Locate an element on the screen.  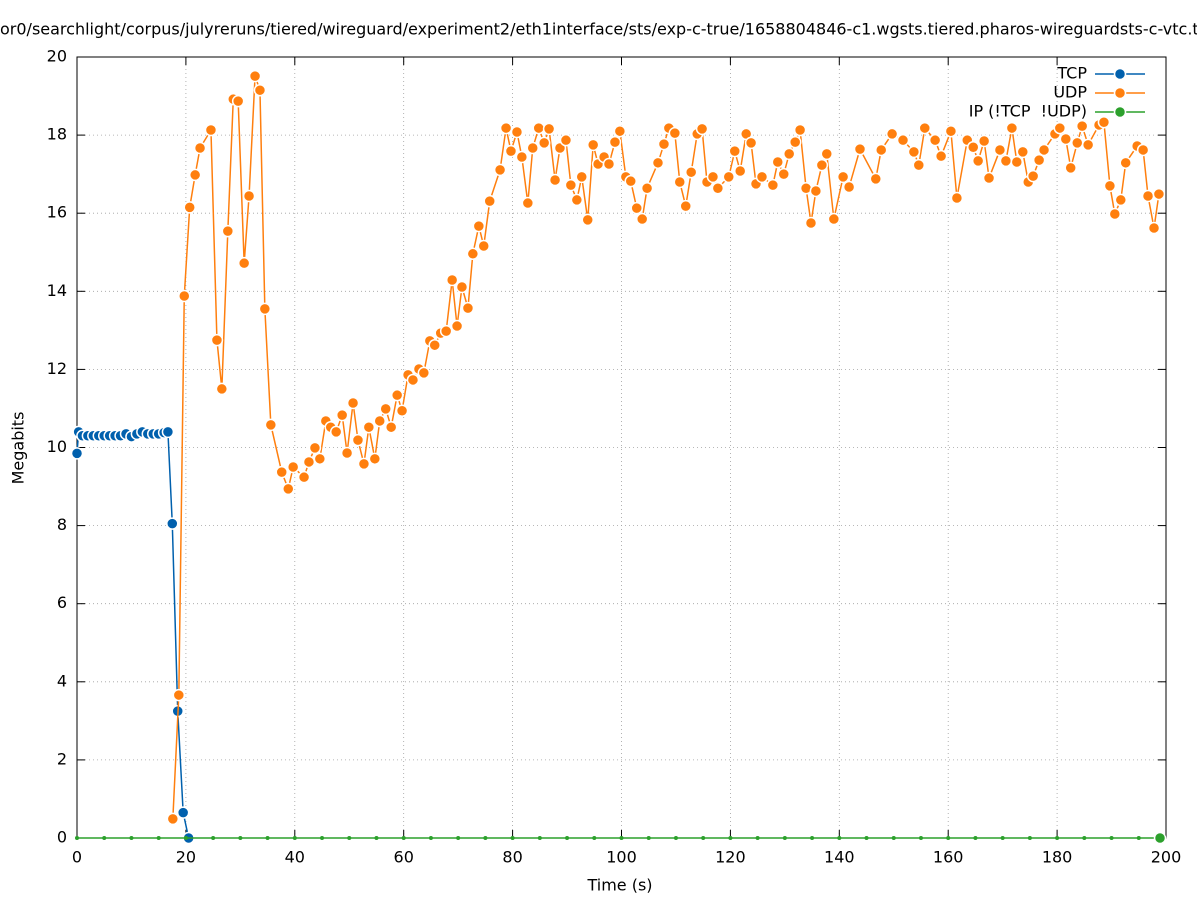
x-tick-label: 140 is located at coordinates (839, 857).